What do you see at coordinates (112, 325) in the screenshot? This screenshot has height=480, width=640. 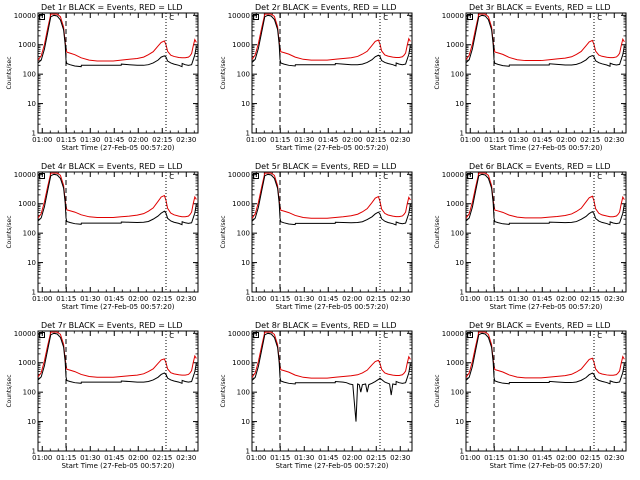 I see `chart-title: Det 7r BLACK = Events, RED = LLD` at bounding box center [112, 325].